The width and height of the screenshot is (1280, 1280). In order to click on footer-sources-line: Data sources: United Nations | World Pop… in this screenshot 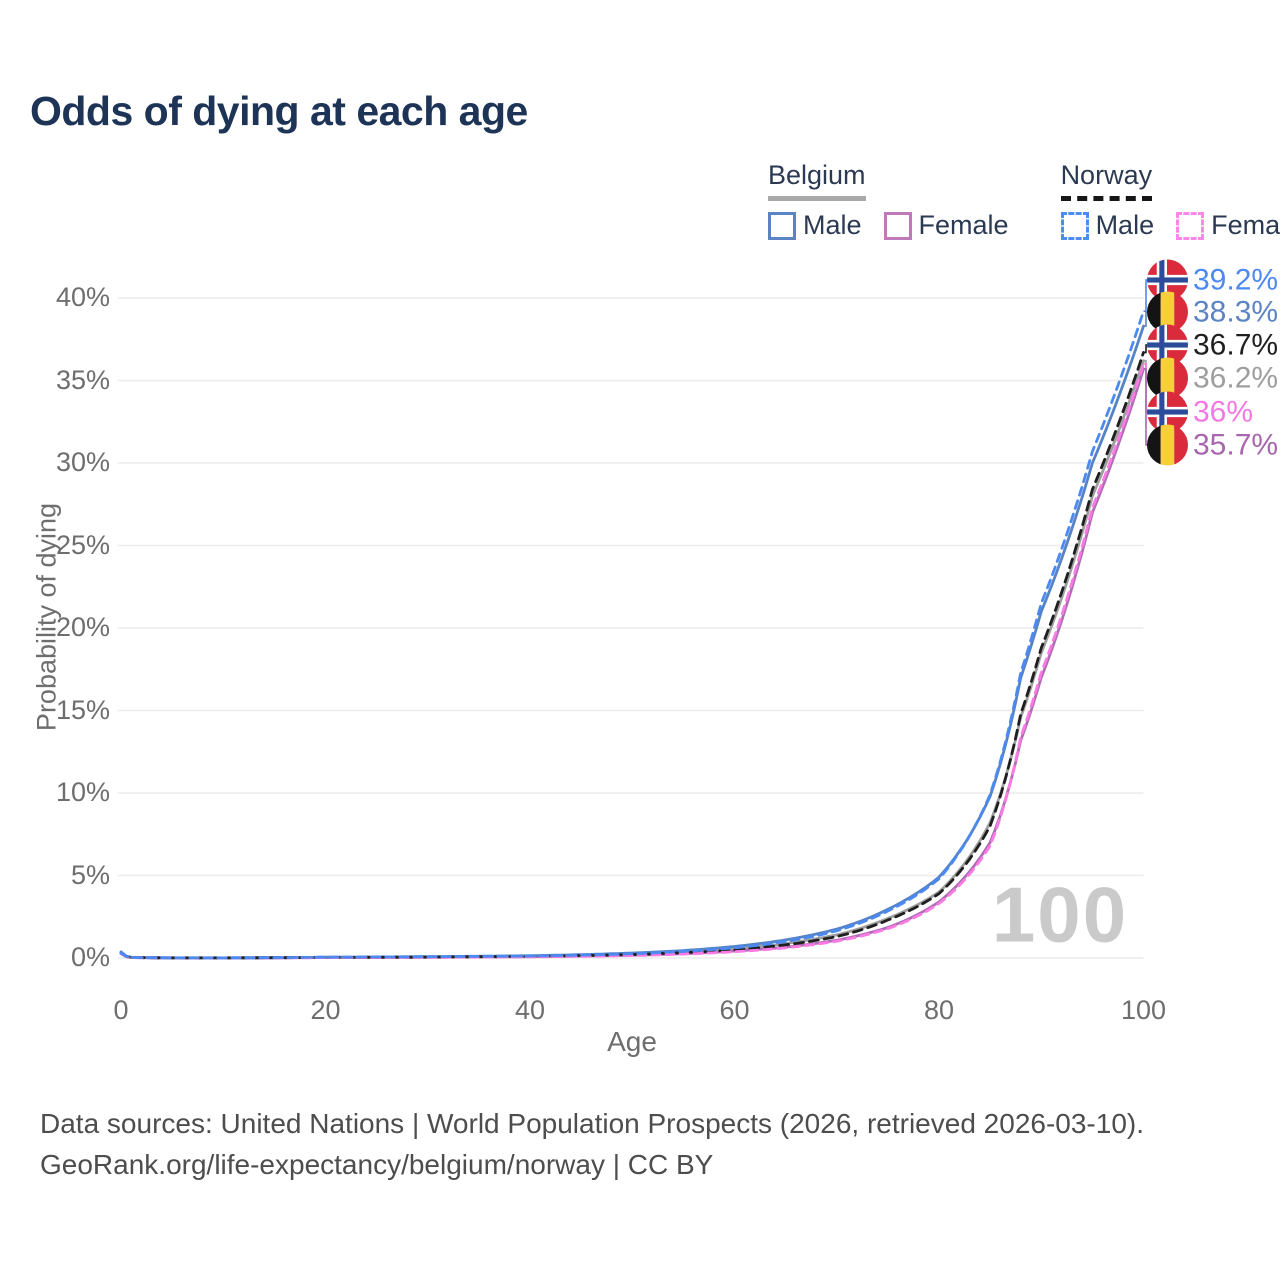, I will do `click(592, 1123)`.